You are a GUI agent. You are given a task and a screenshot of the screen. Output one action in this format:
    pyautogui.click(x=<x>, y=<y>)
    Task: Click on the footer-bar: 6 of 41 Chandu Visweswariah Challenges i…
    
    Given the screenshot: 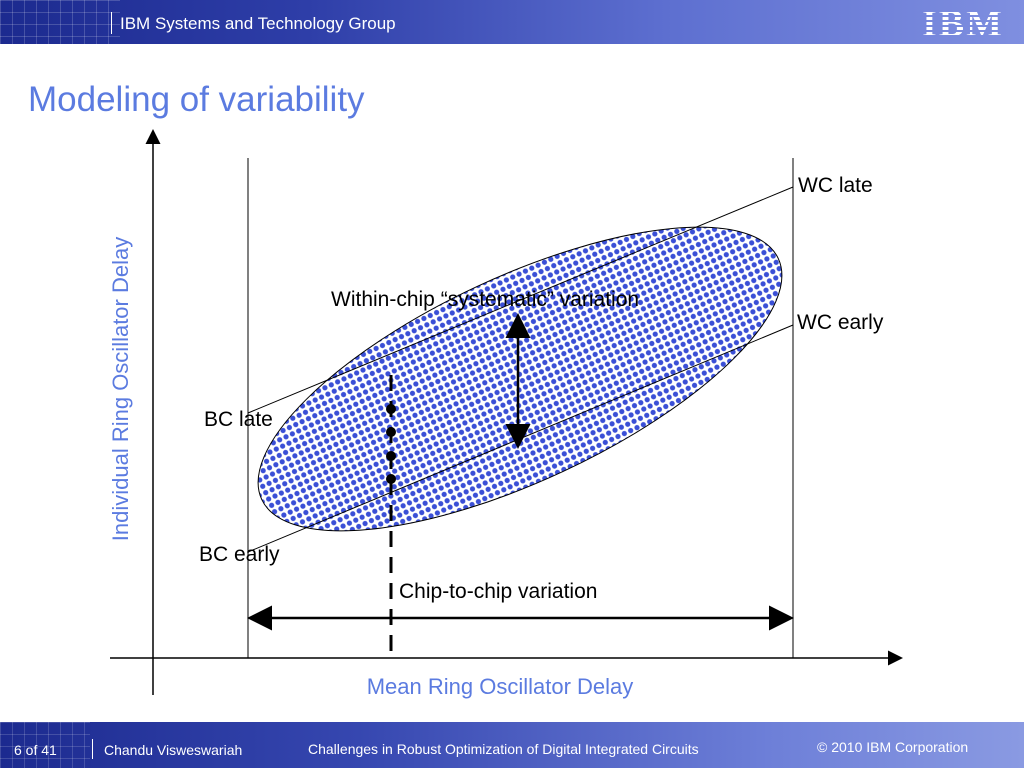 What is the action you would take?
    pyautogui.click(x=512, y=745)
    